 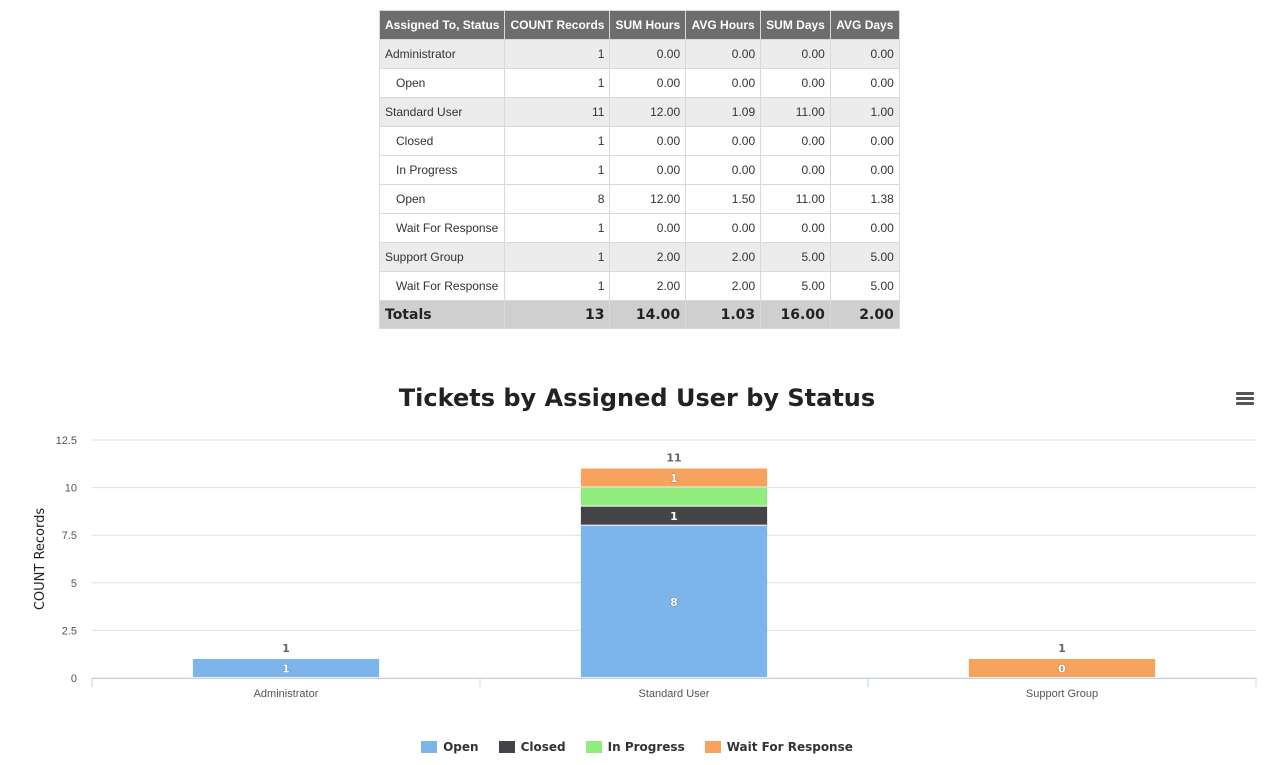 I want to click on y-tick-label: 2.5, so click(x=69, y=631).